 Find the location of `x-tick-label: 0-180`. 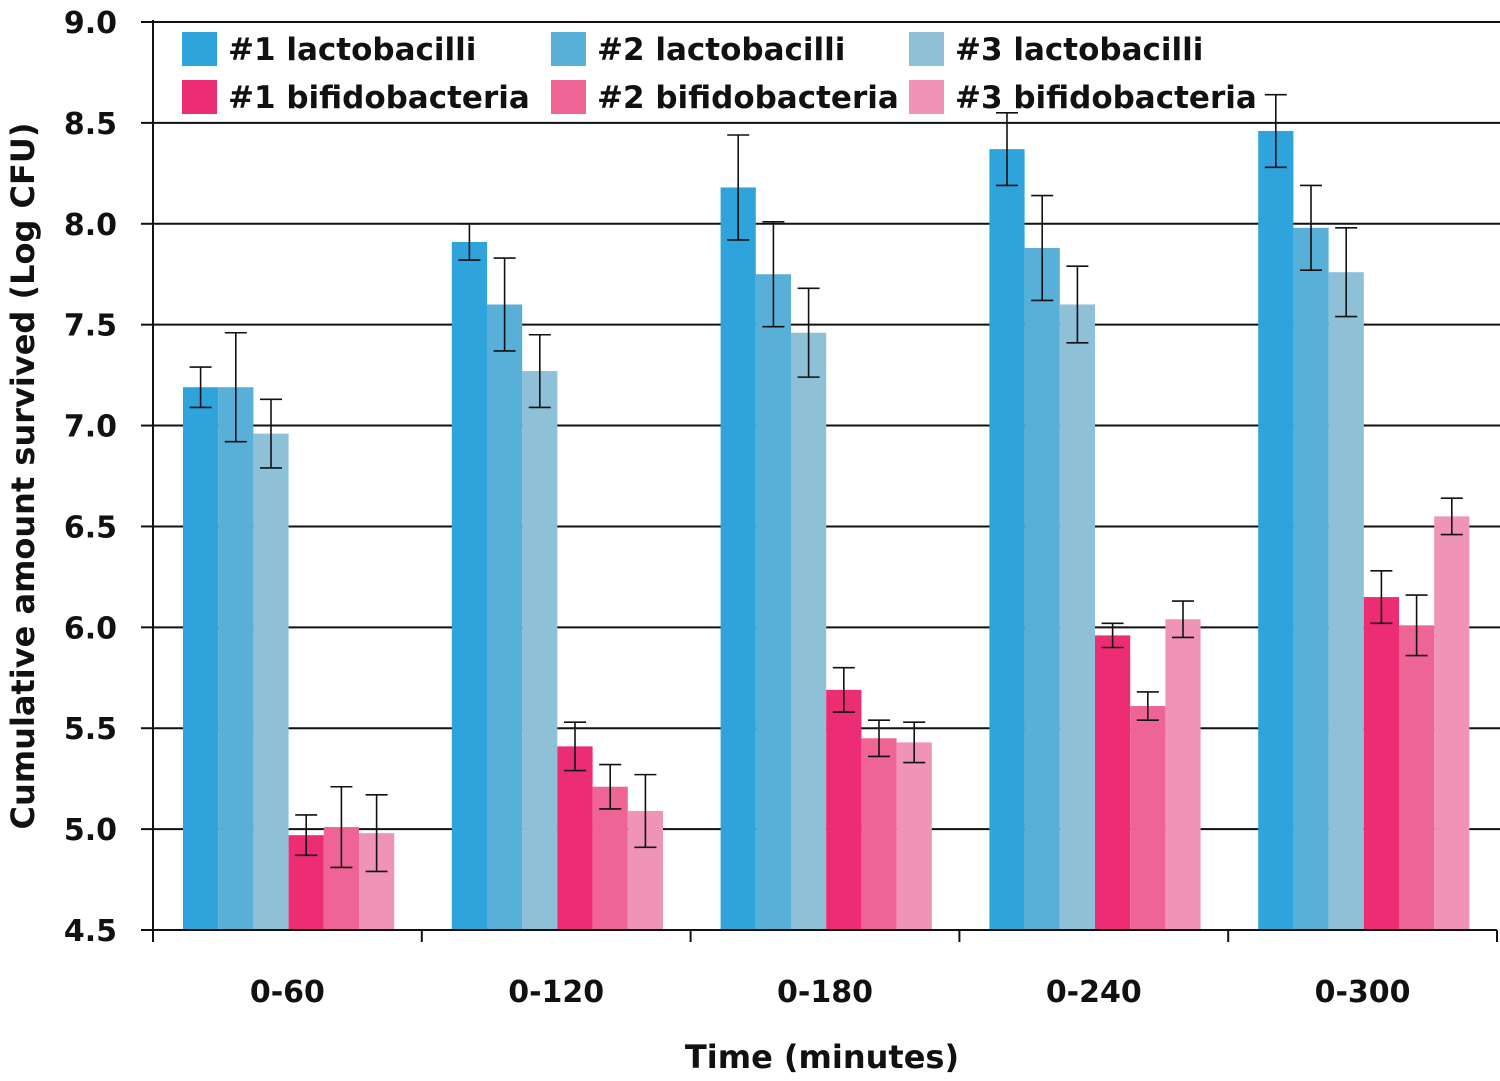

x-tick-label: 0-180 is located at coordinates (825, 992).